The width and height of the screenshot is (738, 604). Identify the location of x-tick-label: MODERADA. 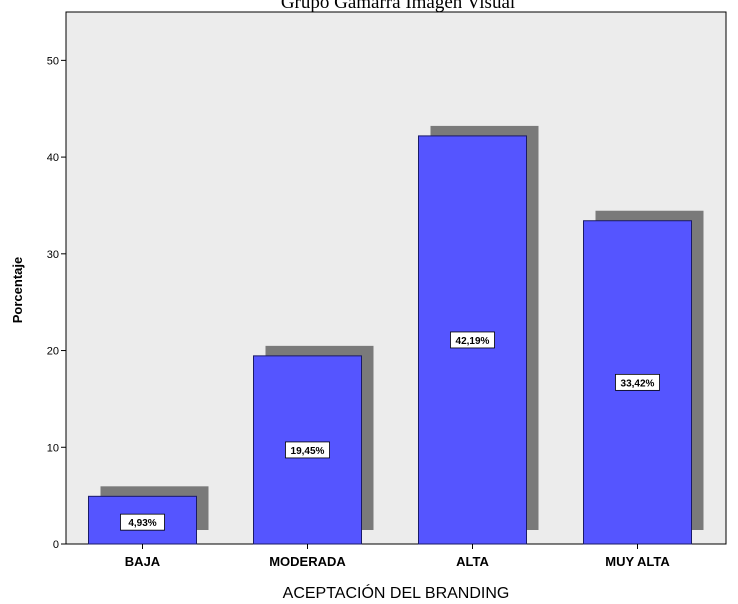
(307, 561).